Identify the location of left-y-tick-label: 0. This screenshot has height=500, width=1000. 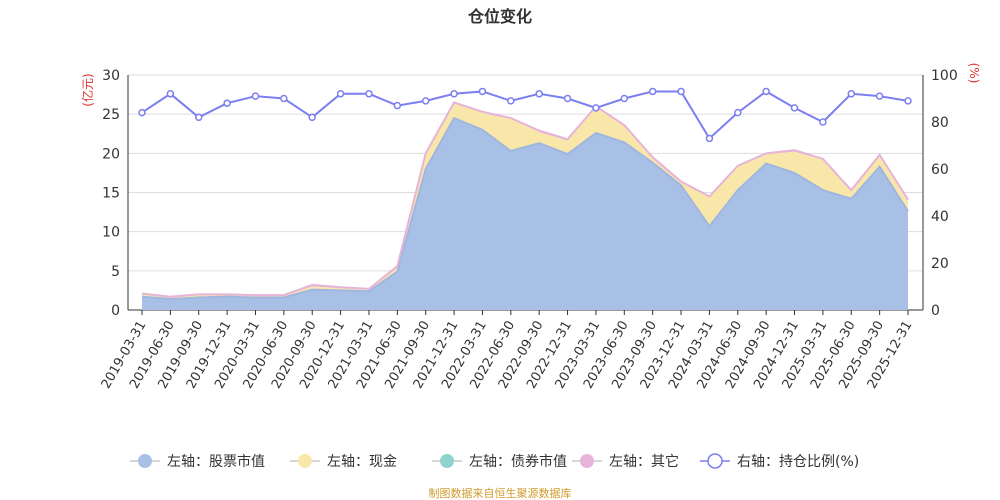
(115, 311).